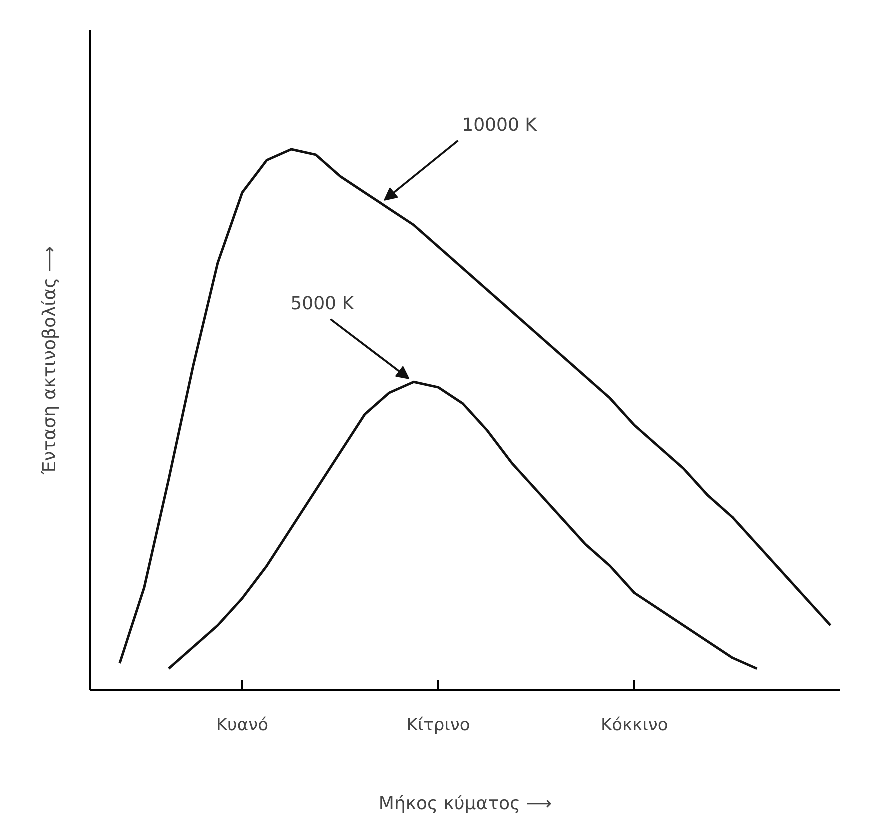  I want to click on x-axis-title: Μήκος κύματος ⟶, so click(465, 804).